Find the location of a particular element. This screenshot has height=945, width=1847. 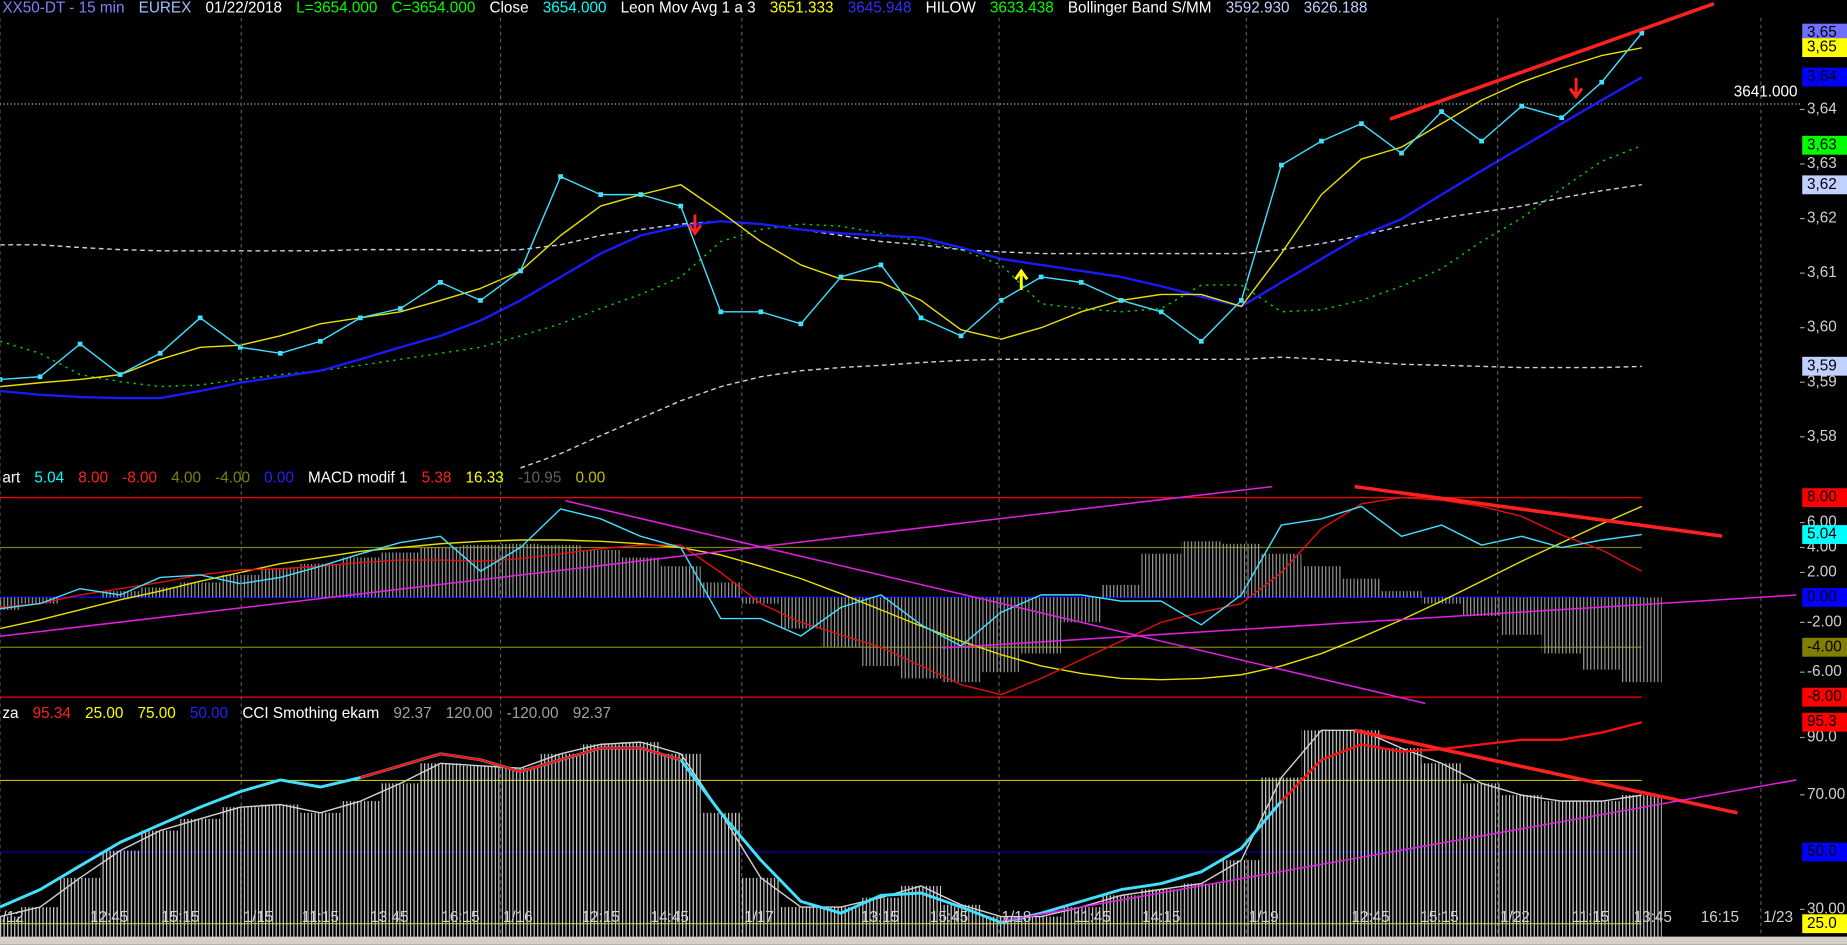

header-text: 92.37 is located at coordinates (592, 713).